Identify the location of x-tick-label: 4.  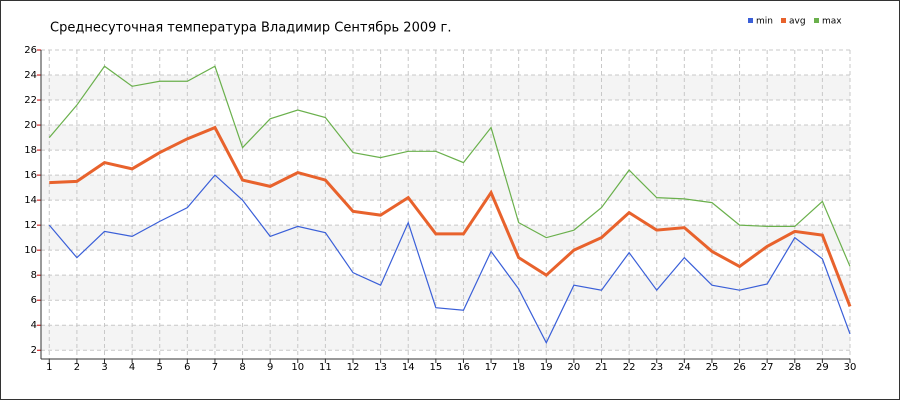
(132, 367).